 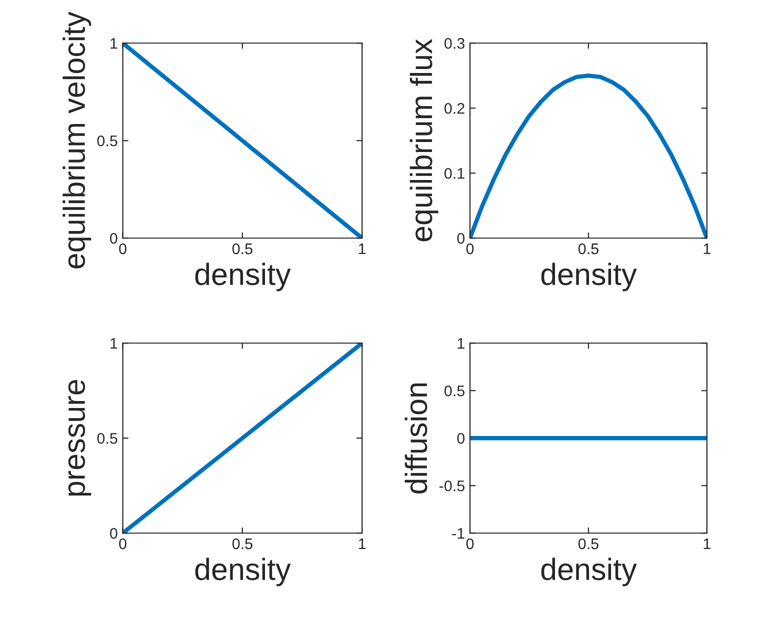 I want to click on y-tick-label: -0.5, so click(x=451, y=486).